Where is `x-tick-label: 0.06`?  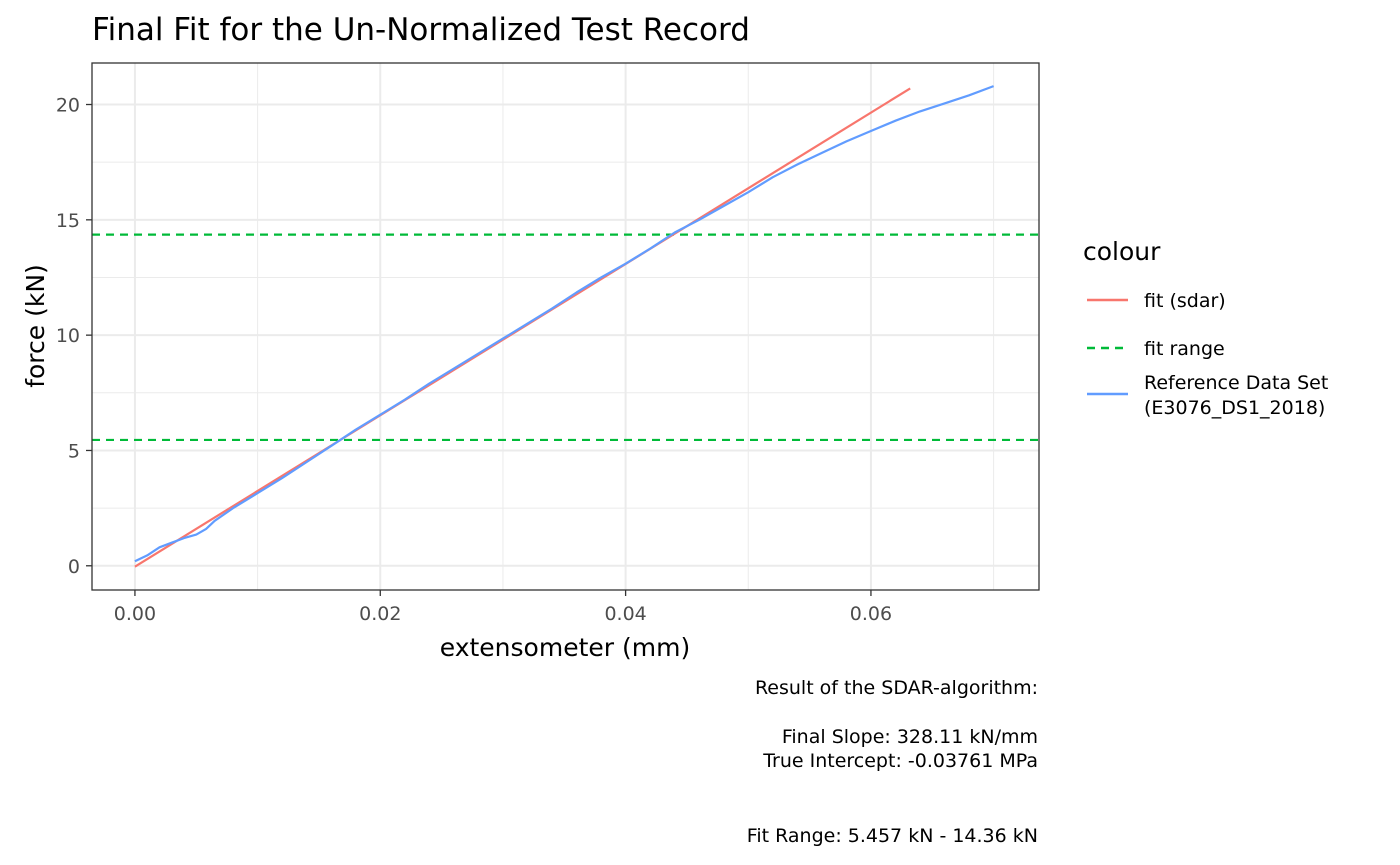 x-tick-label: 0.06 is located at coordinates (871, 614).